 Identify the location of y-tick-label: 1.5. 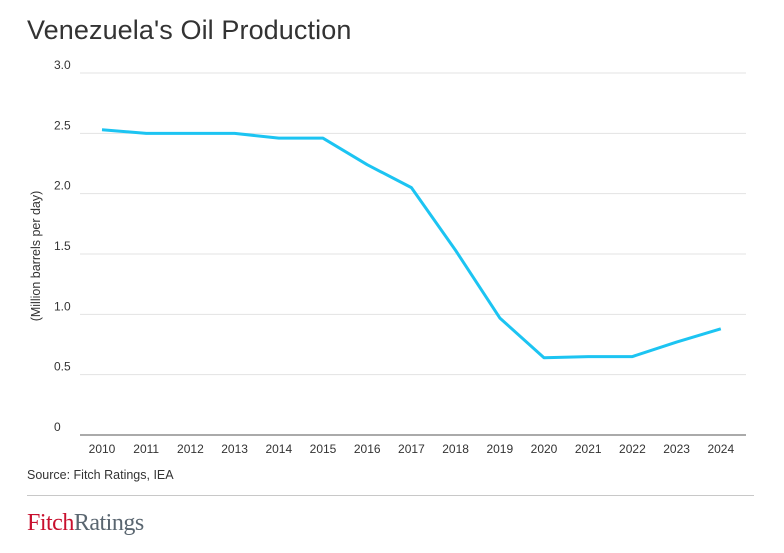
(62, 246).